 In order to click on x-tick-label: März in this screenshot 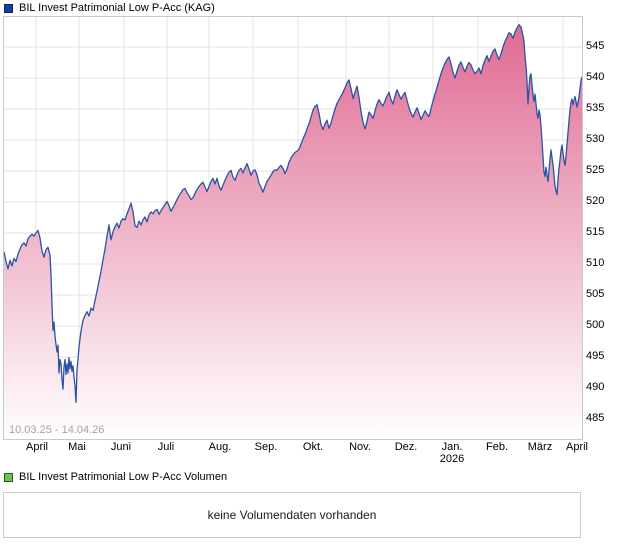, I will do `click(540, 447)`.